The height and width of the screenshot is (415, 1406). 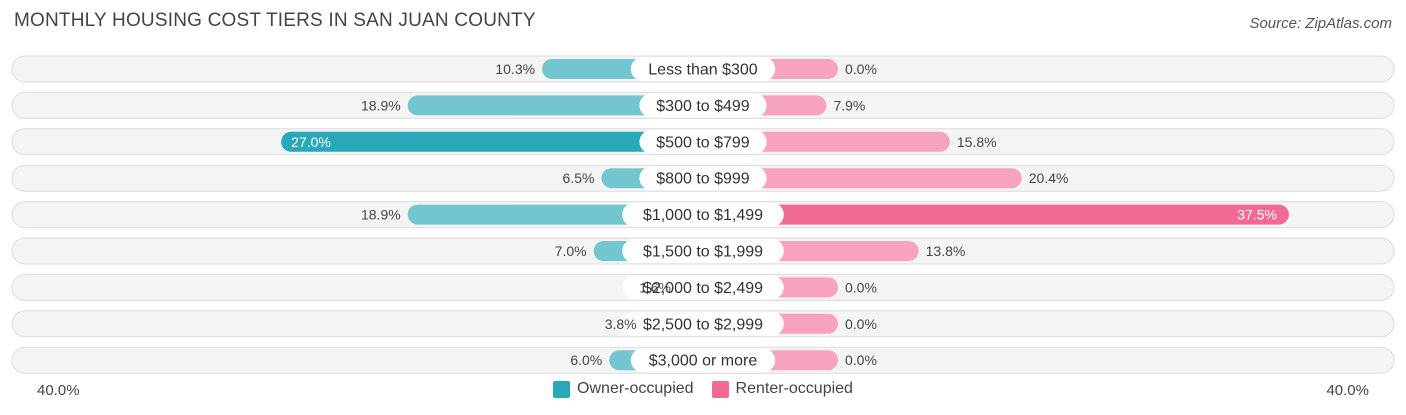 I want to click on owner-value-label: 1.6%, so click(x=655, y=287).